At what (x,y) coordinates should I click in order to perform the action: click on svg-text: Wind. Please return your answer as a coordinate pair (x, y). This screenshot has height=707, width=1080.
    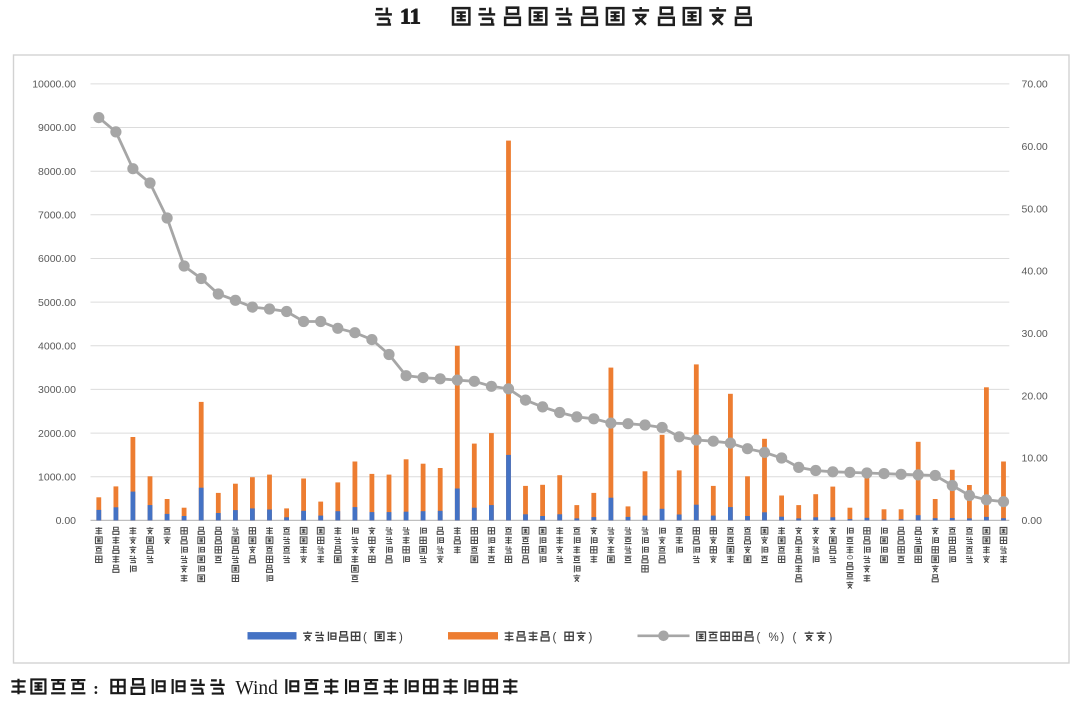
    Looking at the image, I should click on (256, 688).